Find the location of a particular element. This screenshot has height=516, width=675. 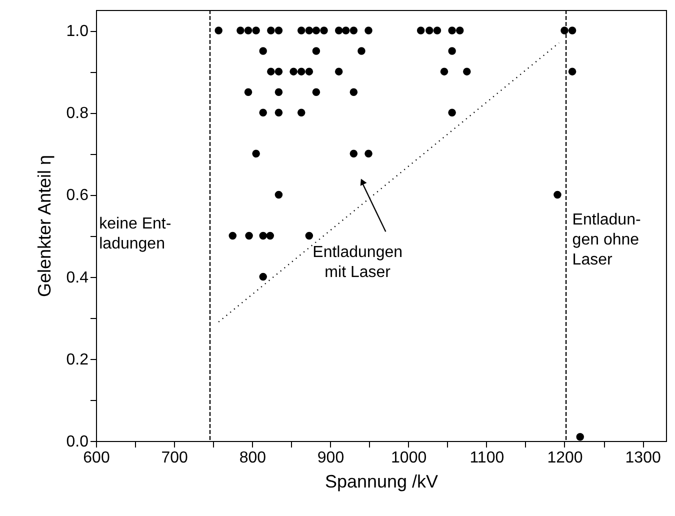

y-tick-label: 0.2 is located at coordinates (77, 359).